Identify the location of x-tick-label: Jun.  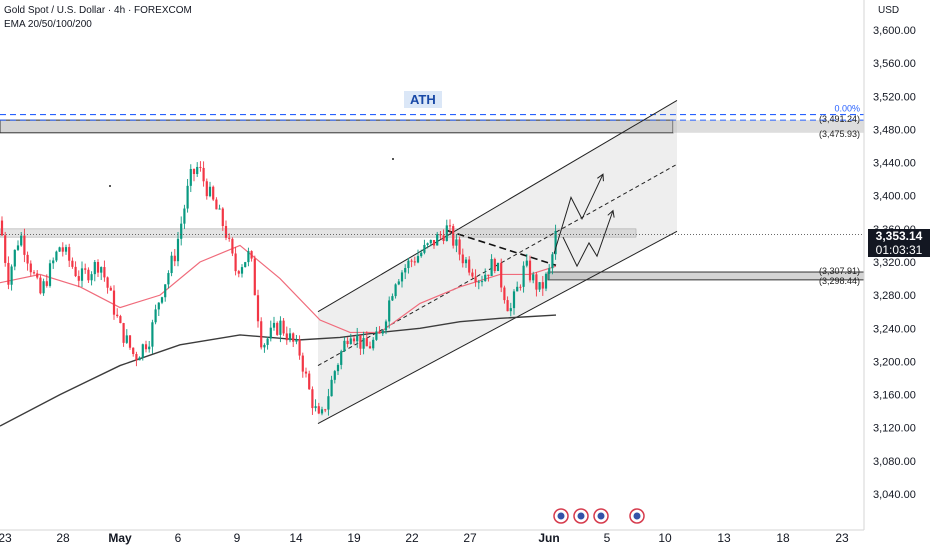
(548, 538).